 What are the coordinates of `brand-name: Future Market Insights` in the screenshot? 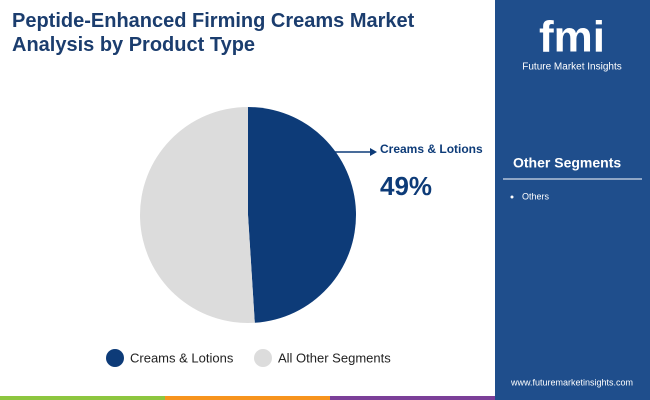 It's located at (571, 67).